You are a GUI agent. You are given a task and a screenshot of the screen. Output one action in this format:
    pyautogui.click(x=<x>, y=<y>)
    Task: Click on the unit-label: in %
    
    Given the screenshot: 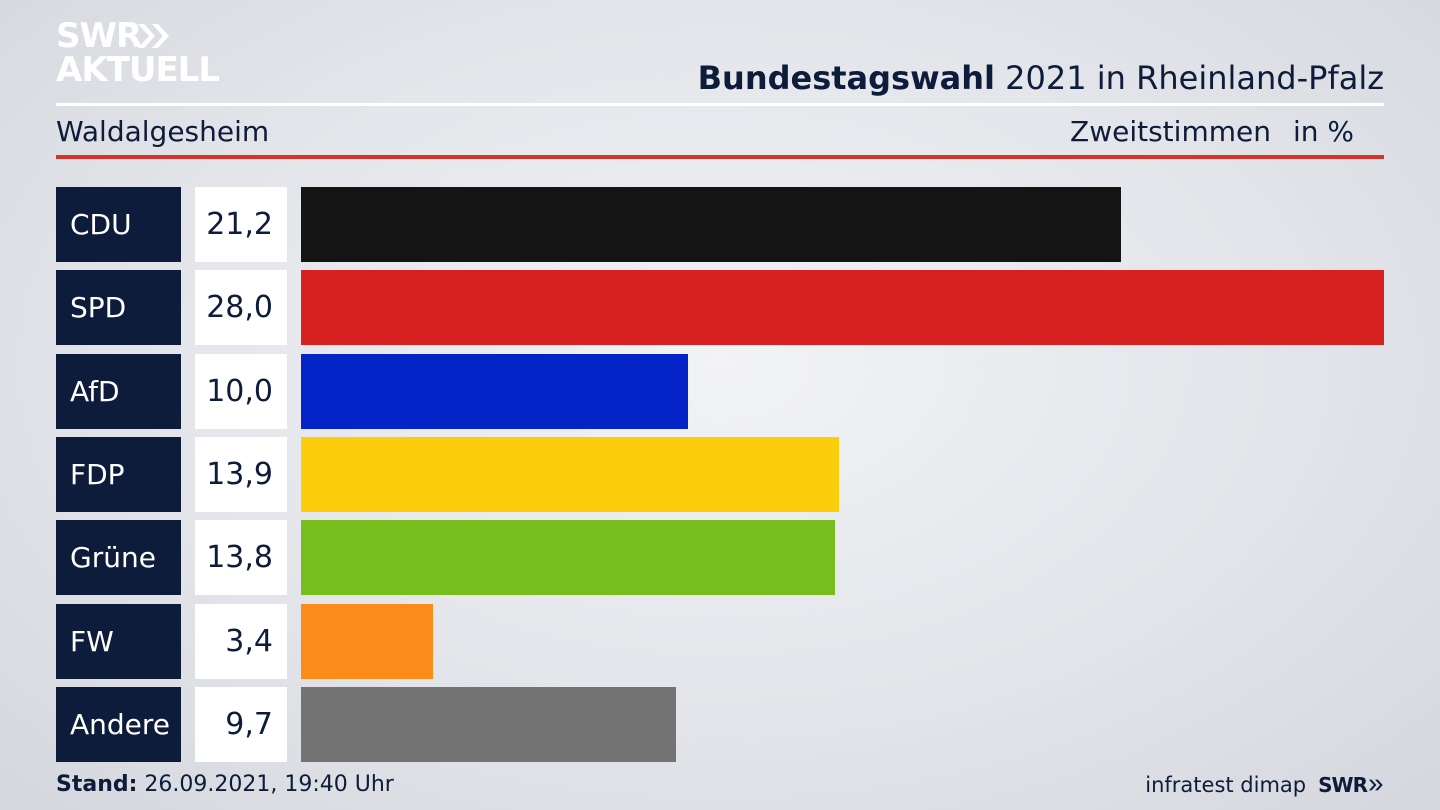 What is the action you would take?
    pyautogui.click(x=1323, y=131)
    